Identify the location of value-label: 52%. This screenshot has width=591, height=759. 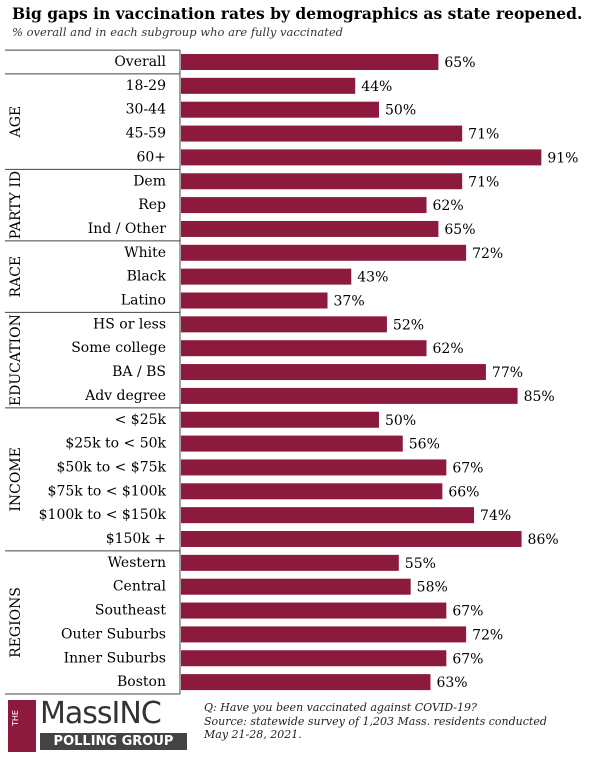
(408, 325).